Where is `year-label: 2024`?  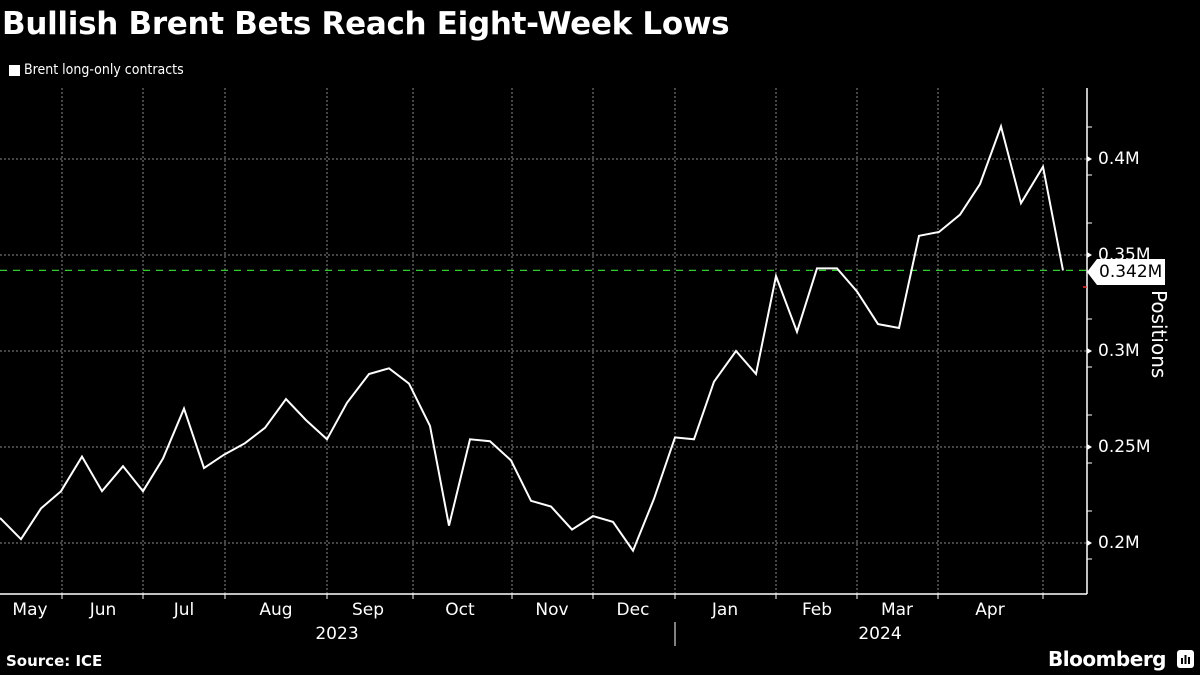 year-label: 2024 is located at coordinates (880, 634).